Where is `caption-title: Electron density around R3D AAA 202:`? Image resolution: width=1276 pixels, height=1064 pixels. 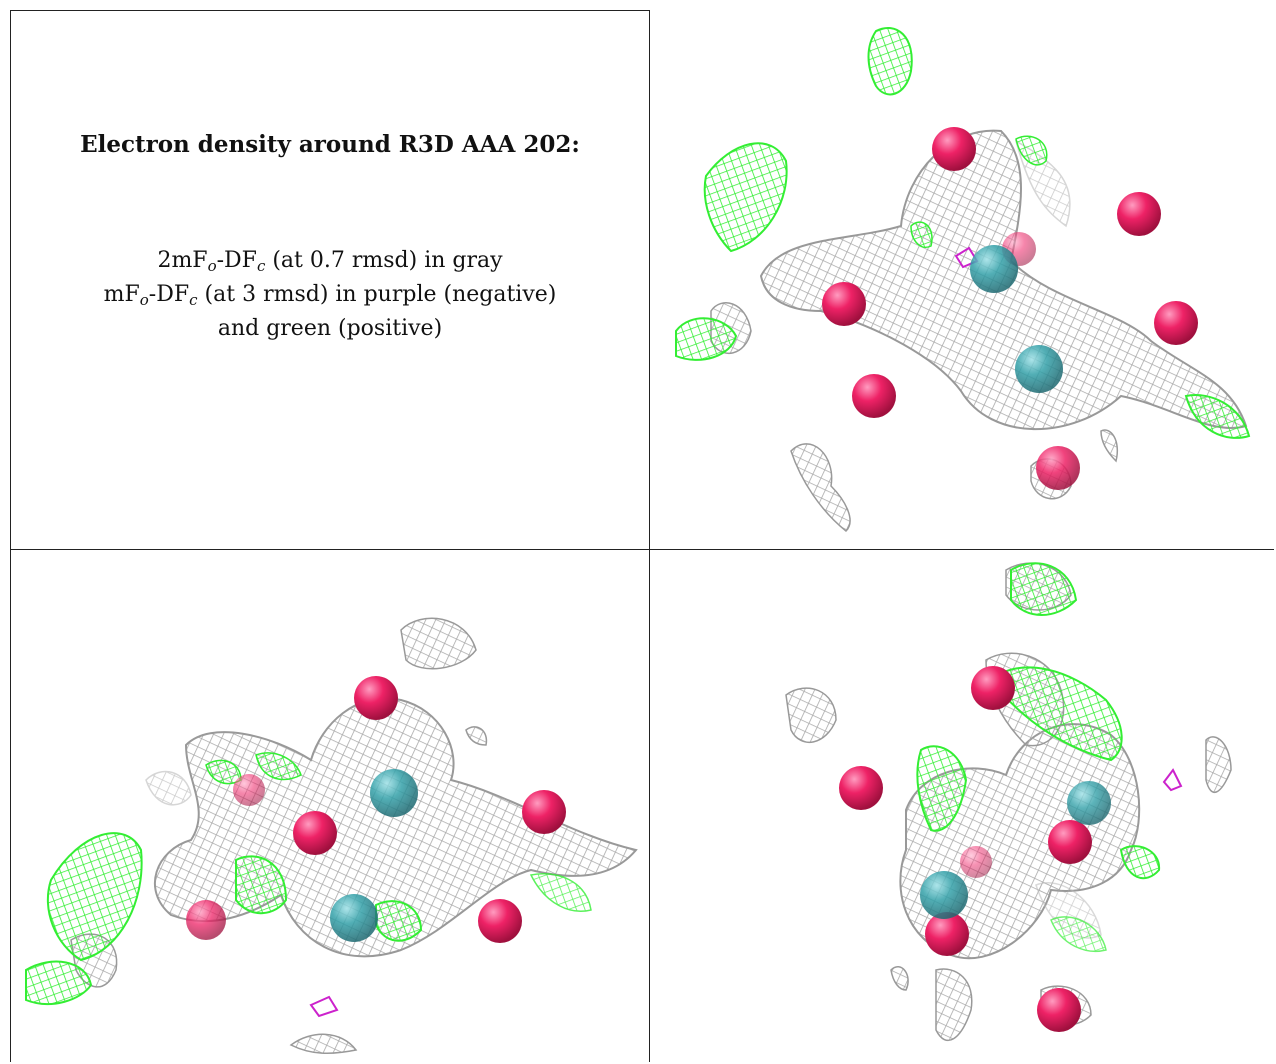 caption-title: Electron density around R3D AAA 202: is located at coordinates (330, 144).